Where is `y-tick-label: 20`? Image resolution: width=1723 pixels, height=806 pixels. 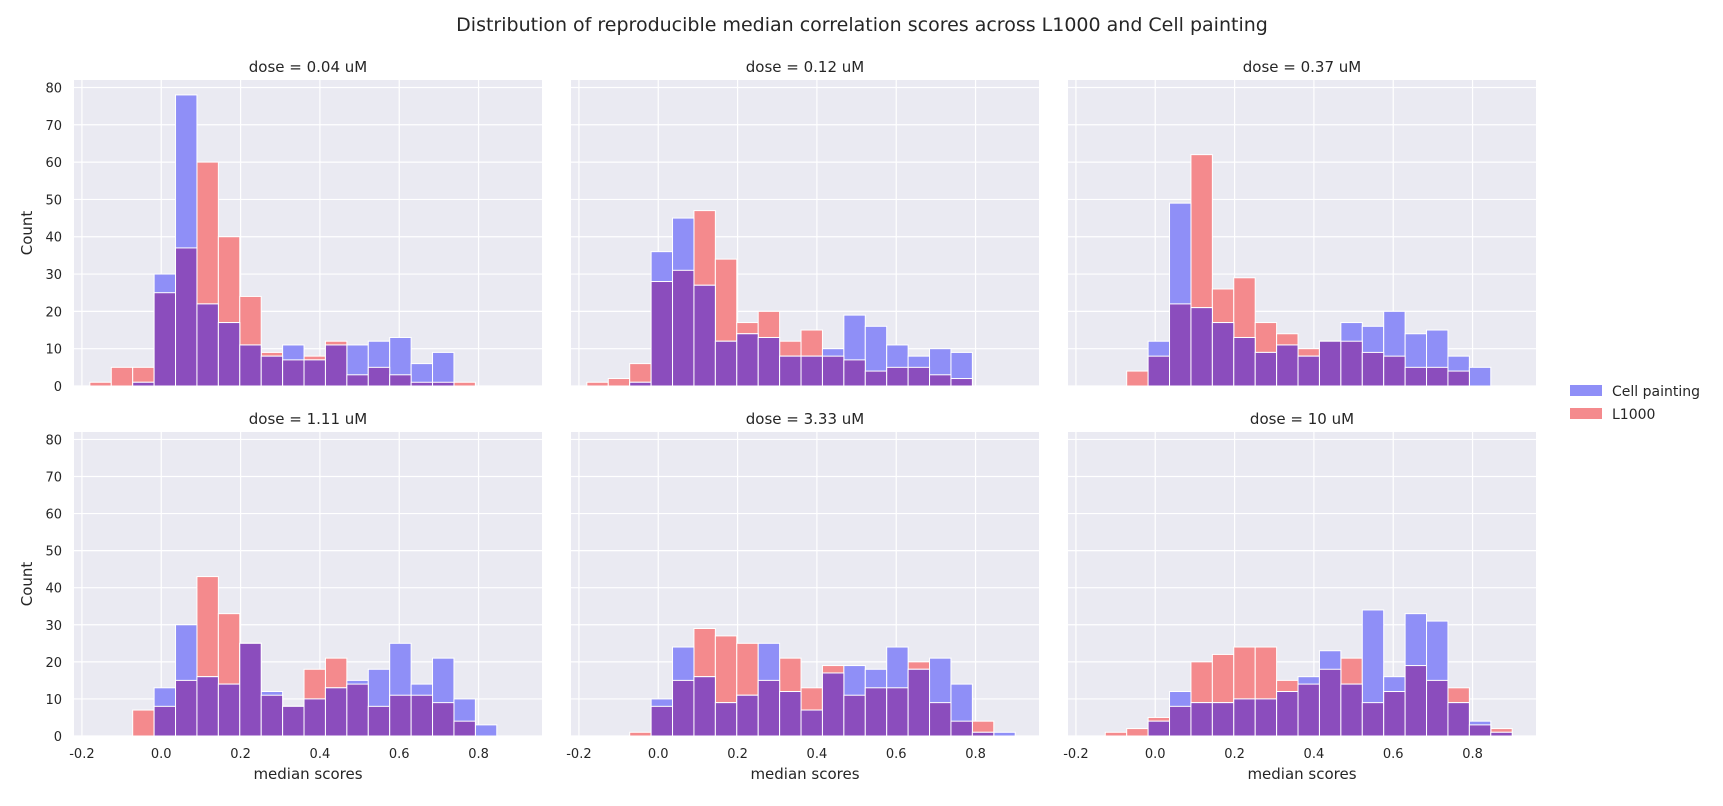
y-tick-label: 20 is located at coordinates (53, 312).